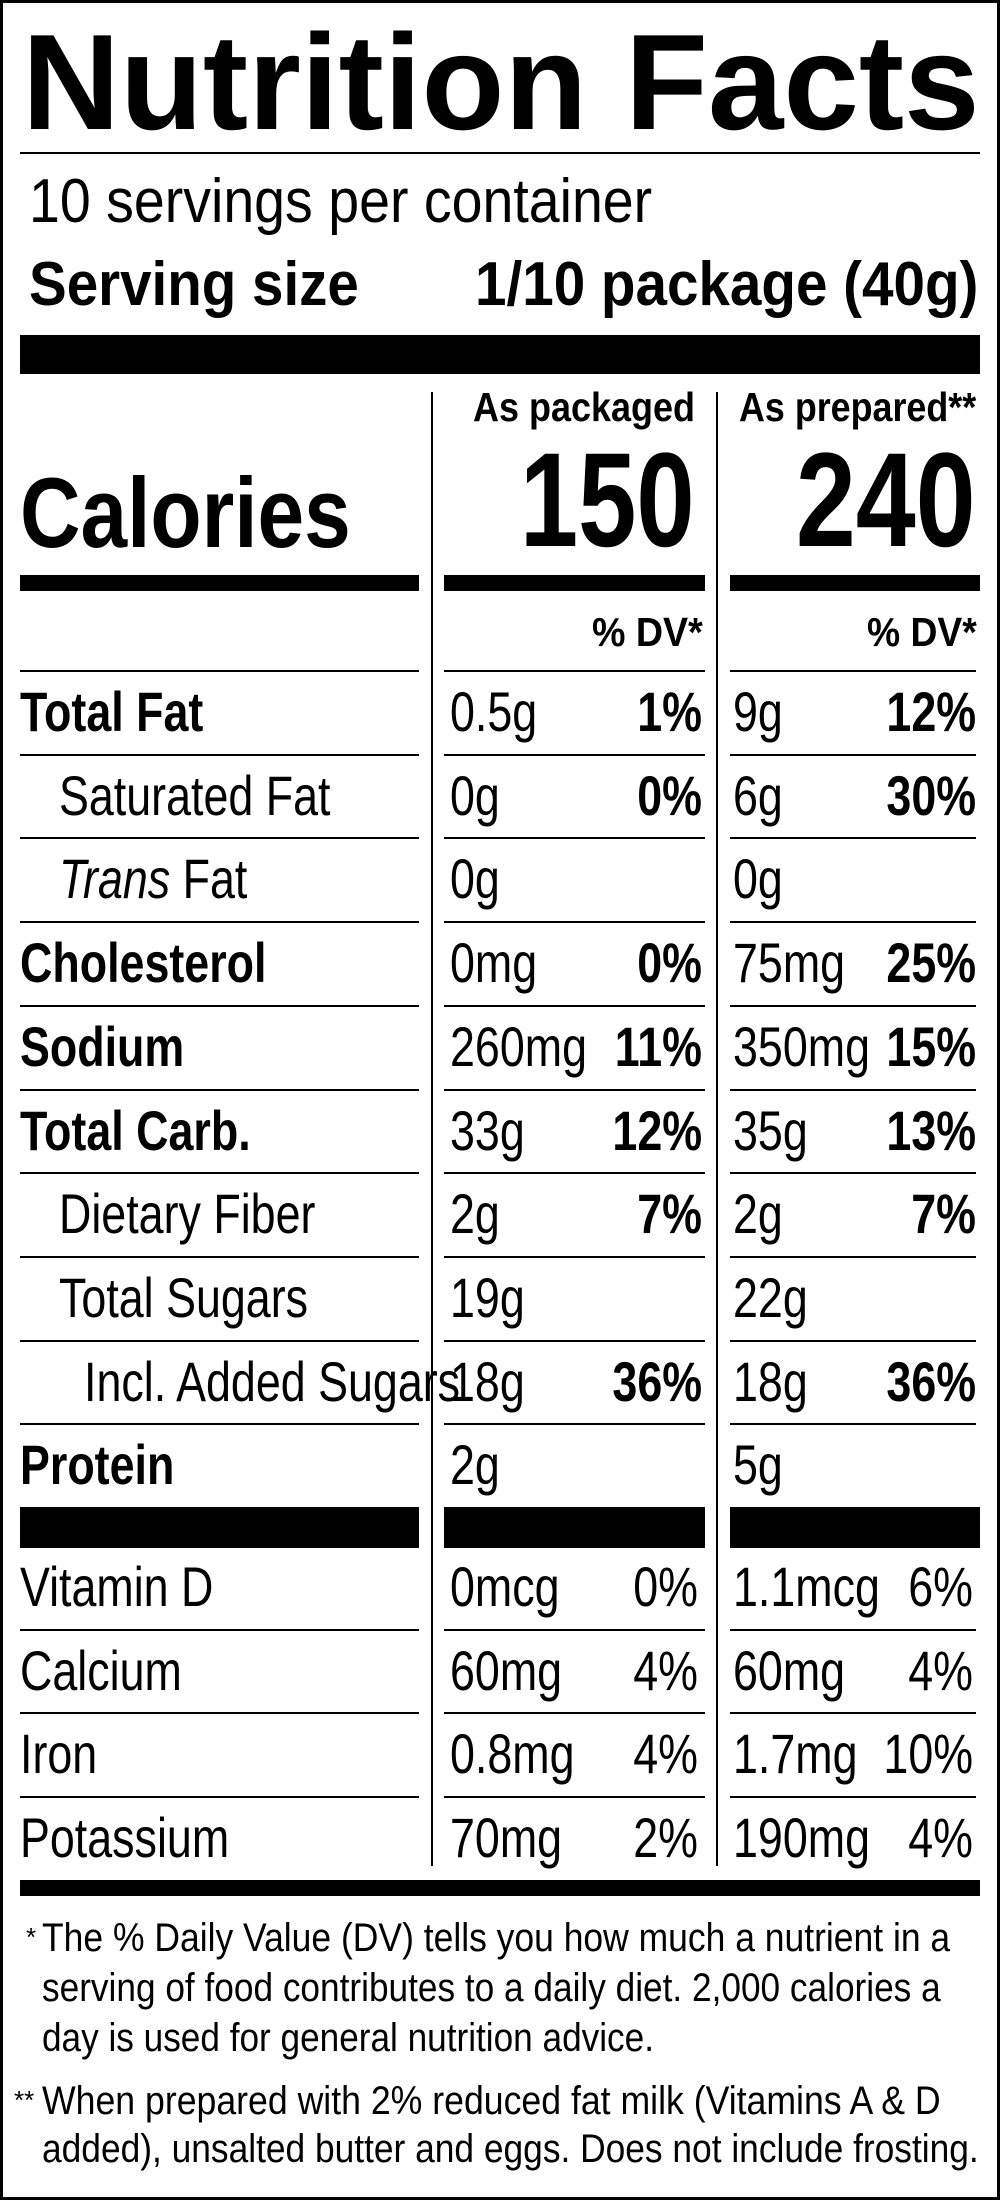 This screenshot has height=2200, width=1000. What do you see at coordinates (185, 512) in the screenshot?
I see `calories-label: Calories` at bounding box center [185, 512].